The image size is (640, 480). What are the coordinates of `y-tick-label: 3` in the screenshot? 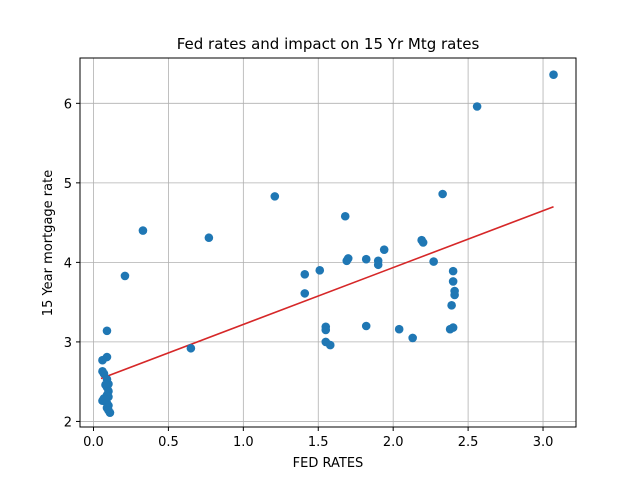 It's located at (68, 343).